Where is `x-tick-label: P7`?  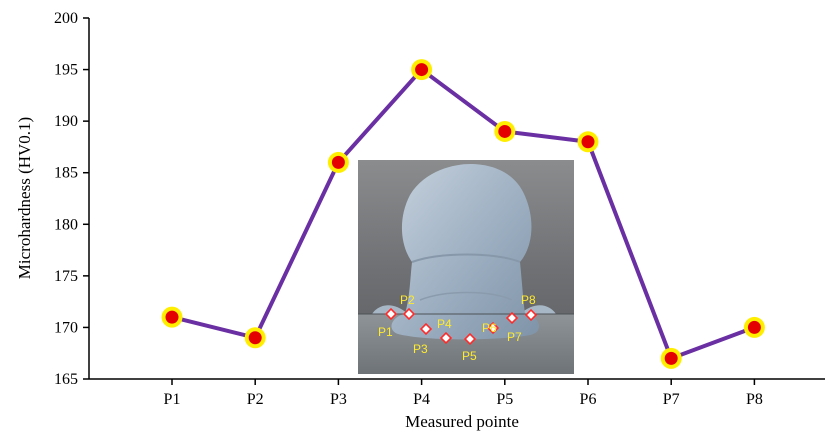 x-tick-label: P7 is located at coordinates (671, 399).